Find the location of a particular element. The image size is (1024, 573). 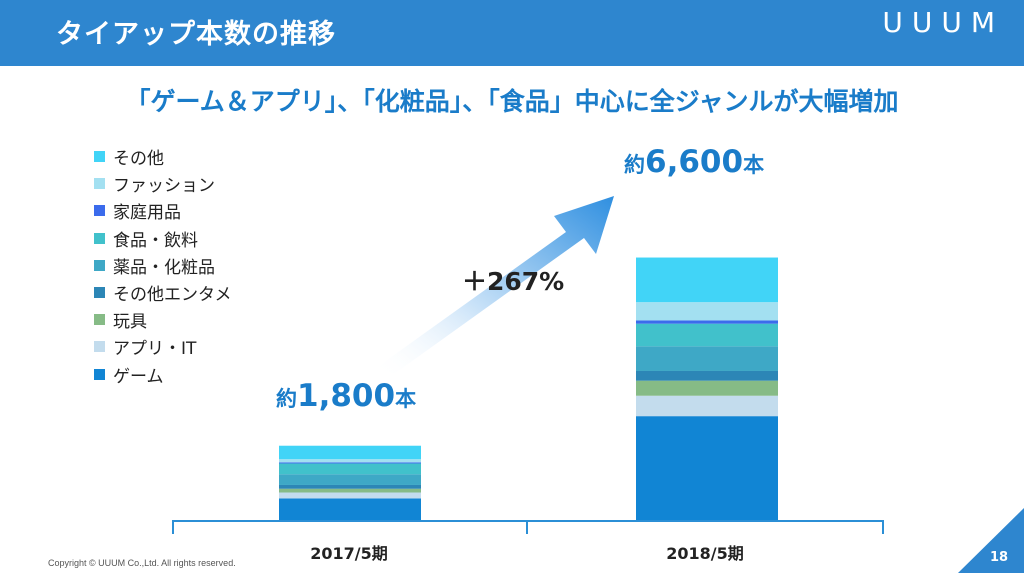

legend-item: その他エンタメ is located at coordinates (163, 292).